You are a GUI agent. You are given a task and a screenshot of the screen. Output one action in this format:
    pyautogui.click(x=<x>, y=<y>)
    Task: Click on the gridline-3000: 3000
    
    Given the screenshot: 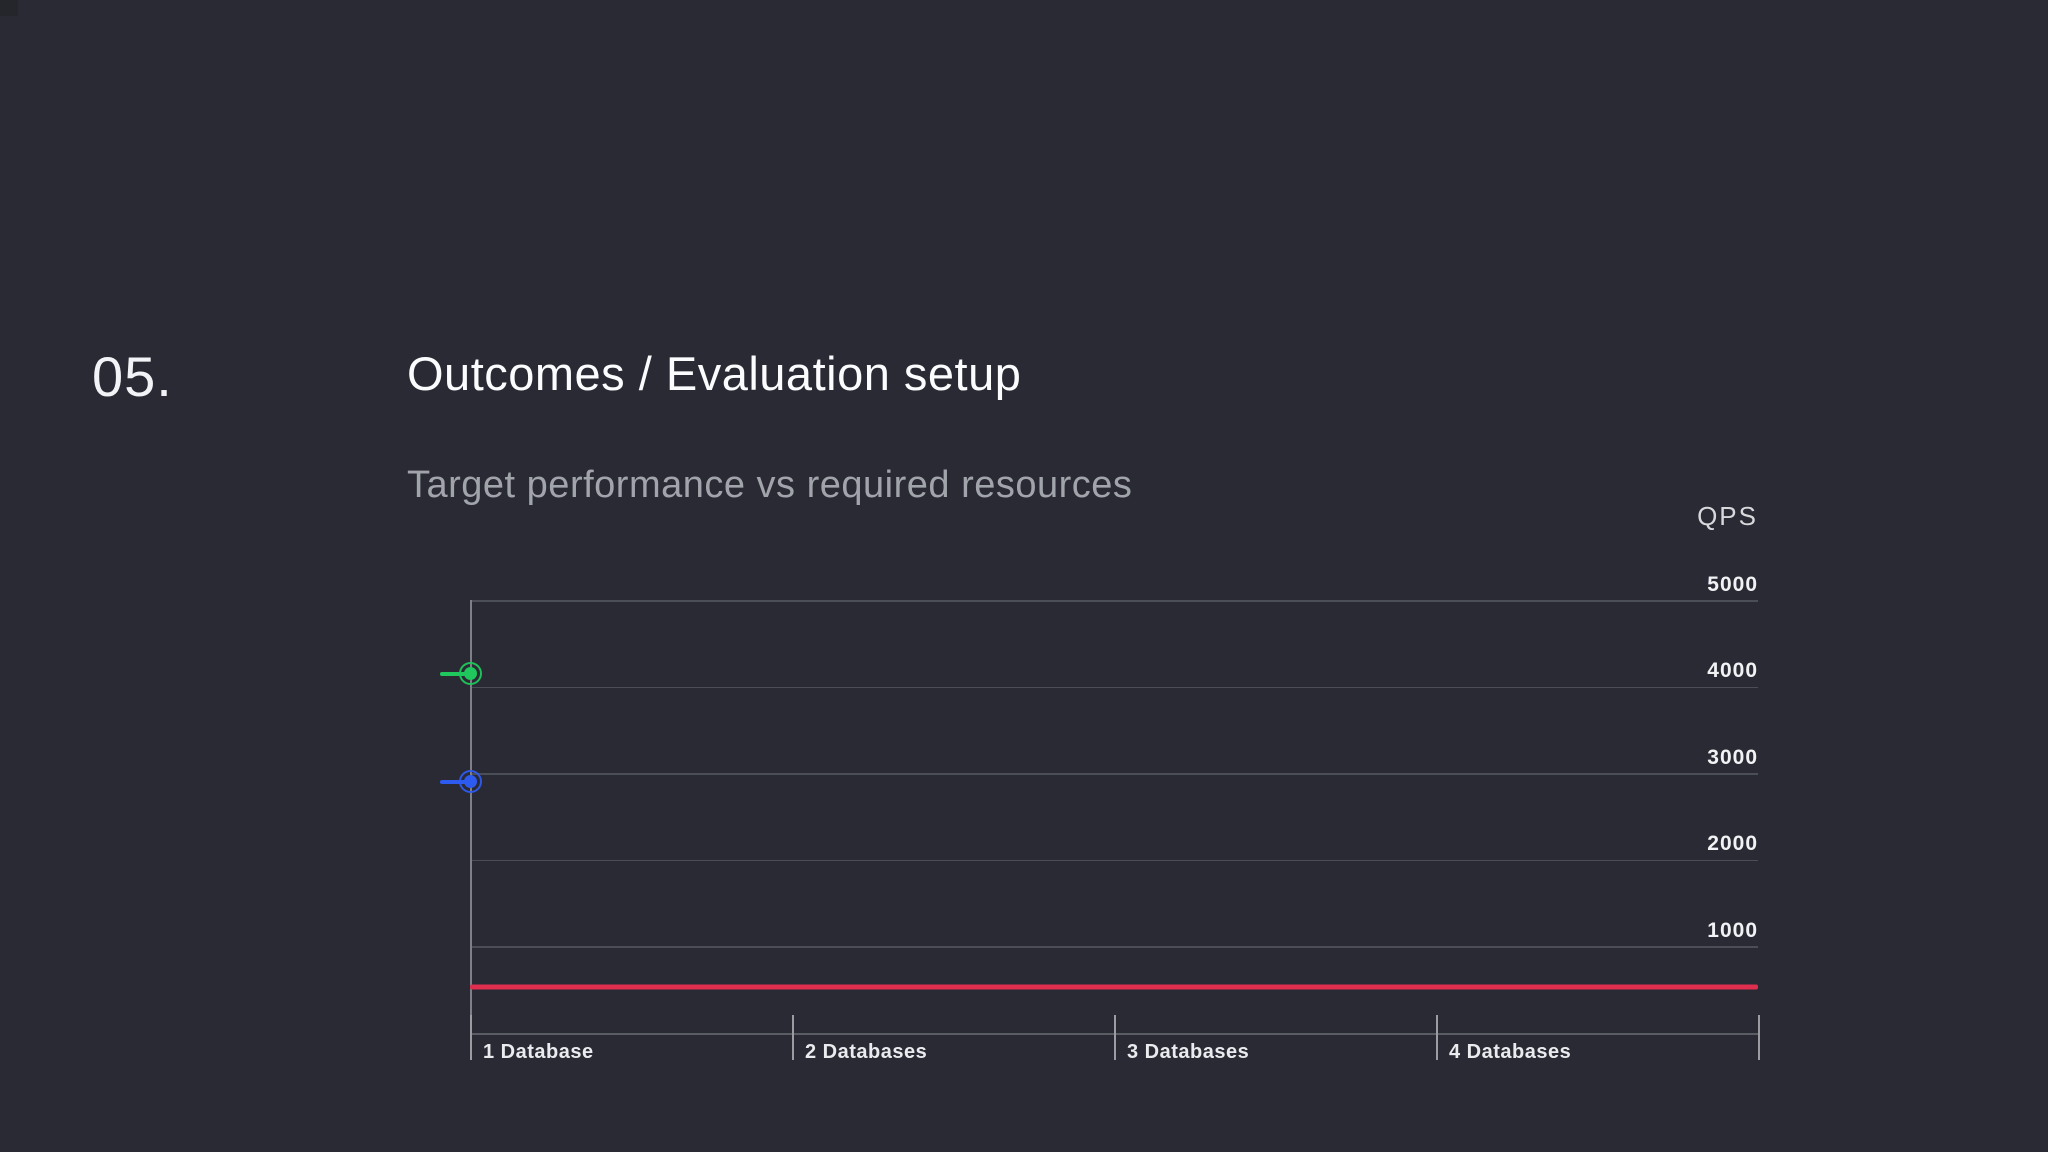 What is the action you would take?
    pyautogui.click(x=1114, y=760)
    